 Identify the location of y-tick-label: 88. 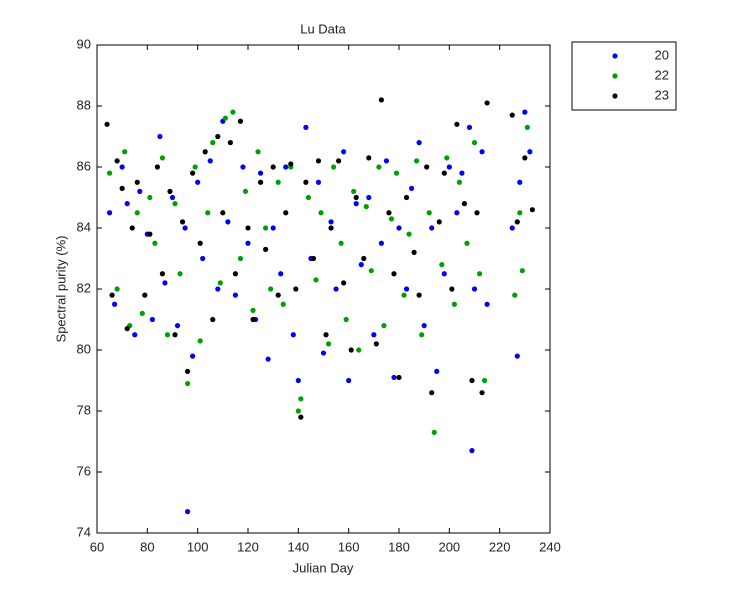
(84, 104).